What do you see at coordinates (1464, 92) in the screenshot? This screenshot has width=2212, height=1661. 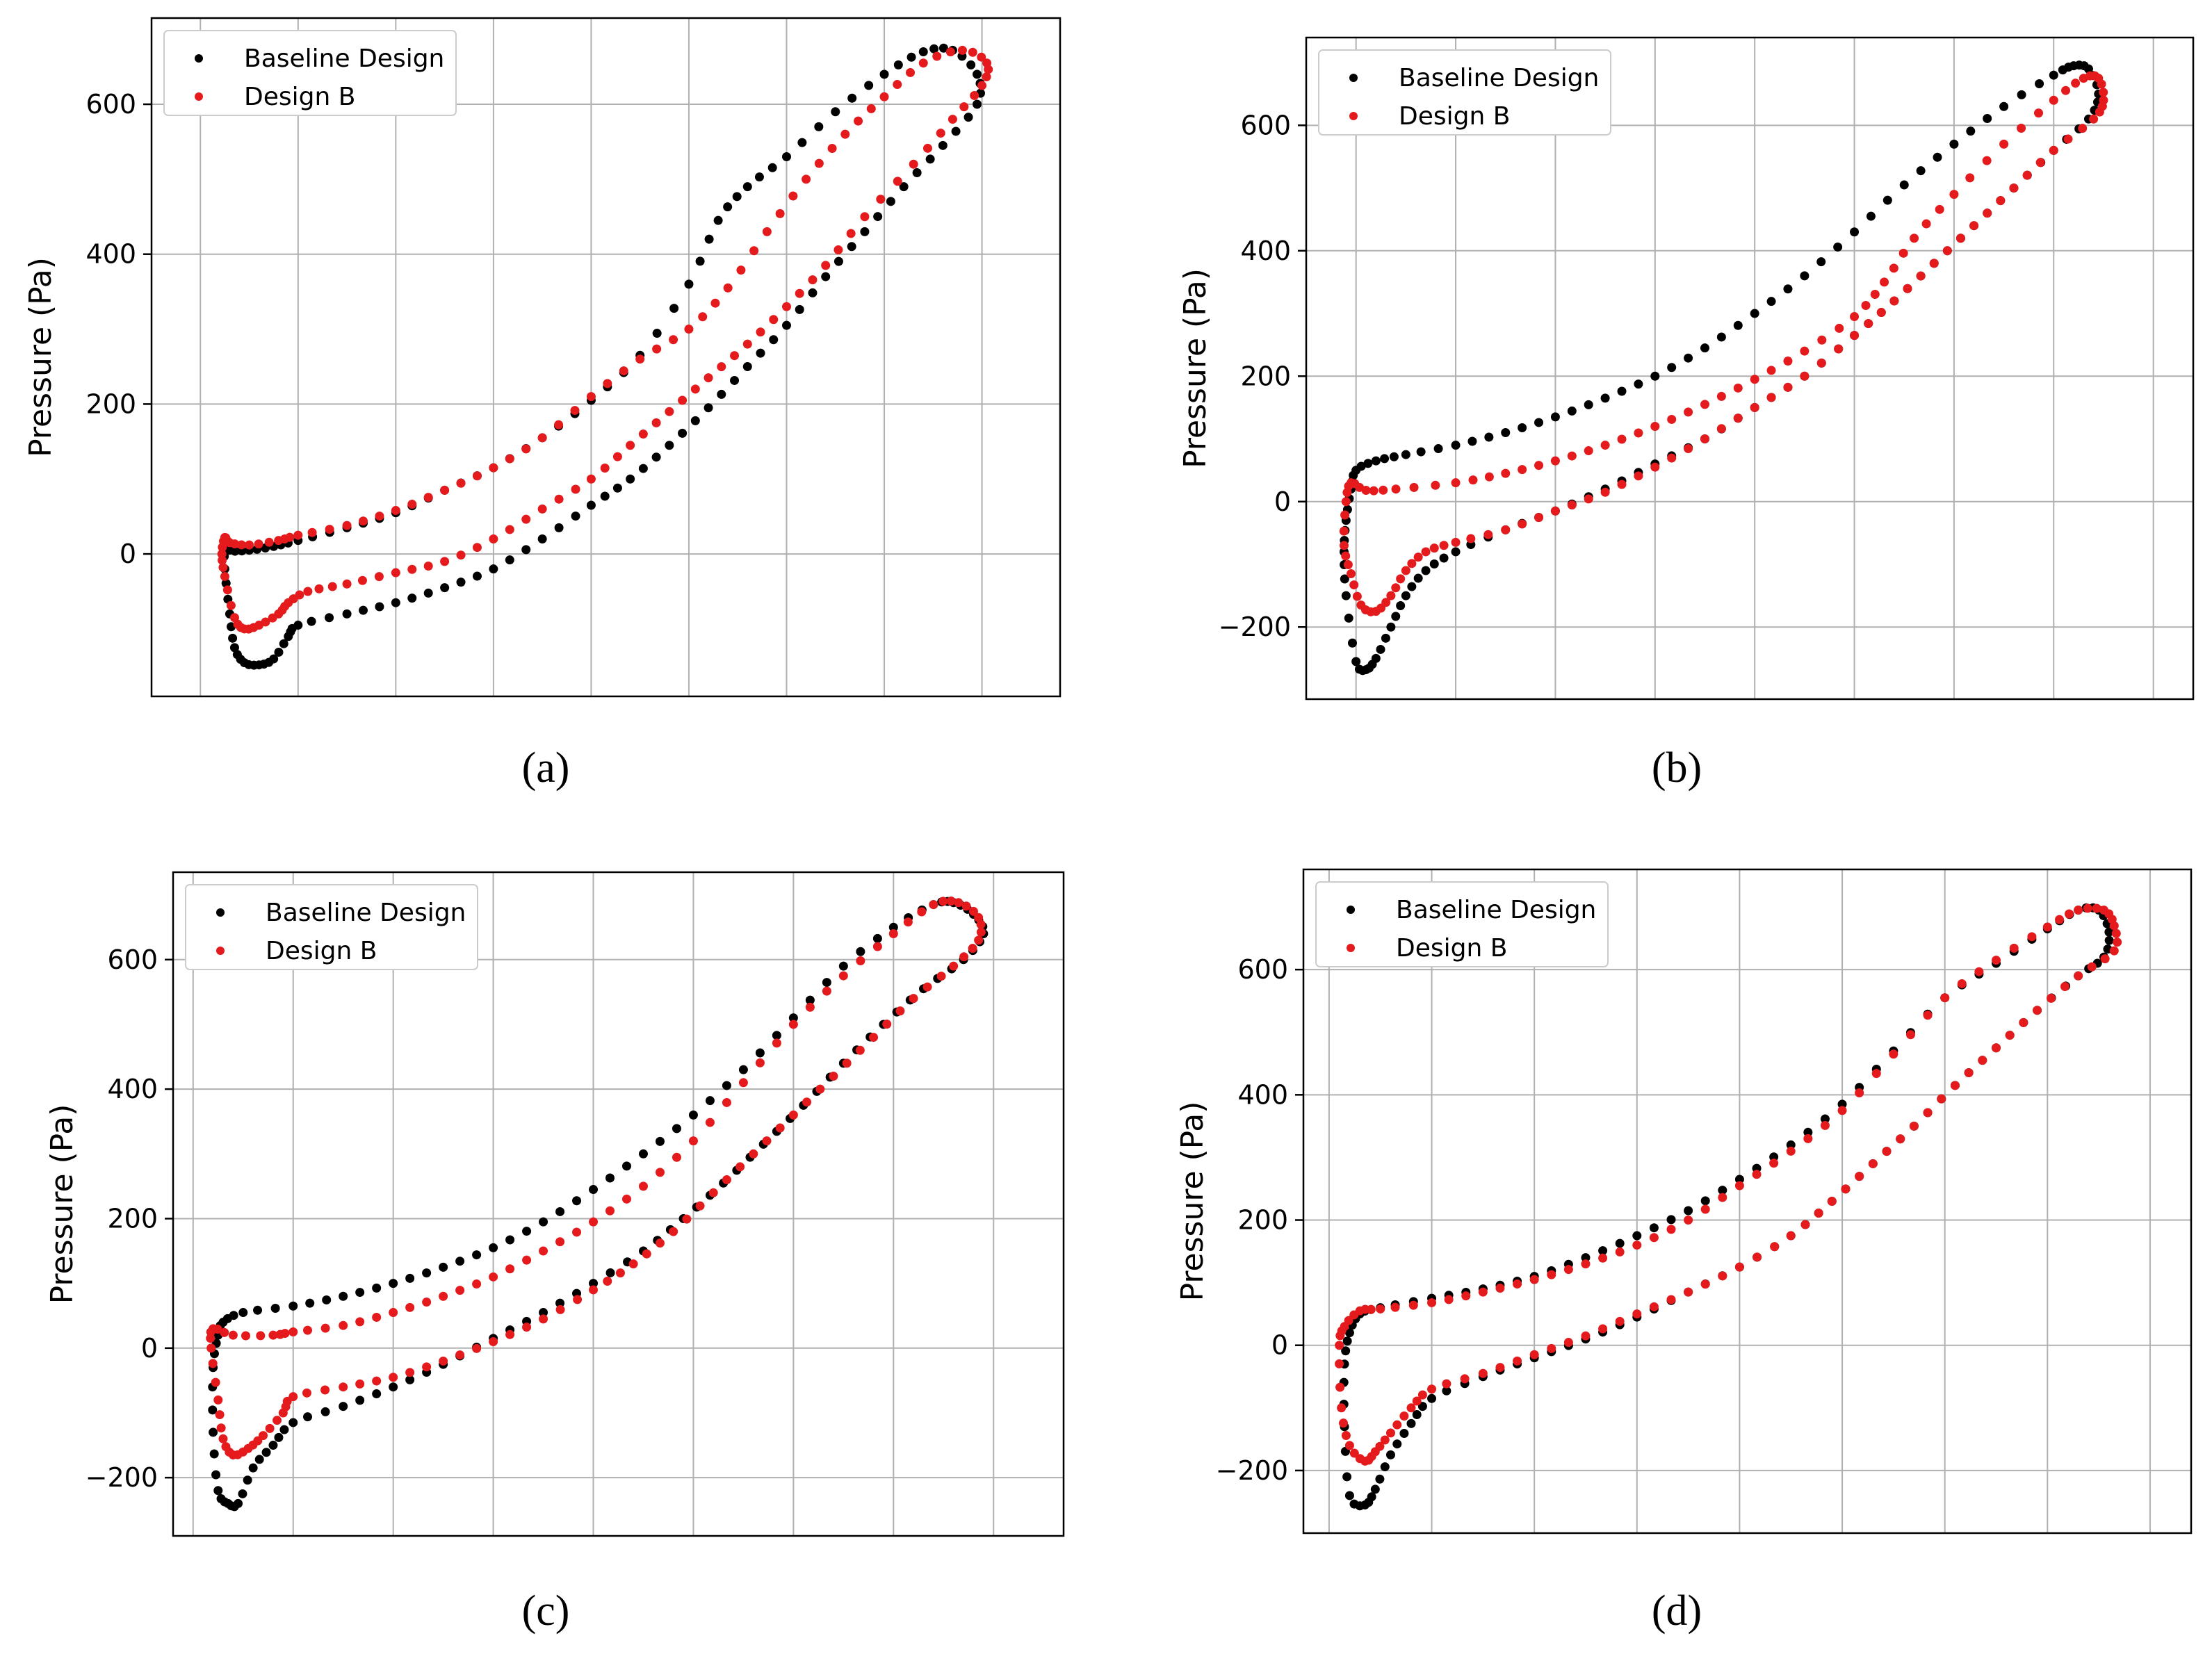 I see `panel-b-legend: Baseline Design Design B` at bounding box center [1464, 92].